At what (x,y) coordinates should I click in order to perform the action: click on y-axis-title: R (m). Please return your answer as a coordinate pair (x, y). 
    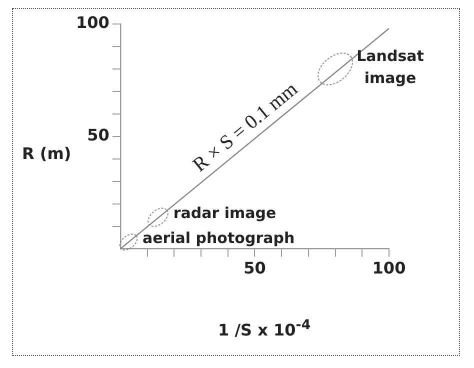
    Looking at the image, I should click on (47, 153).